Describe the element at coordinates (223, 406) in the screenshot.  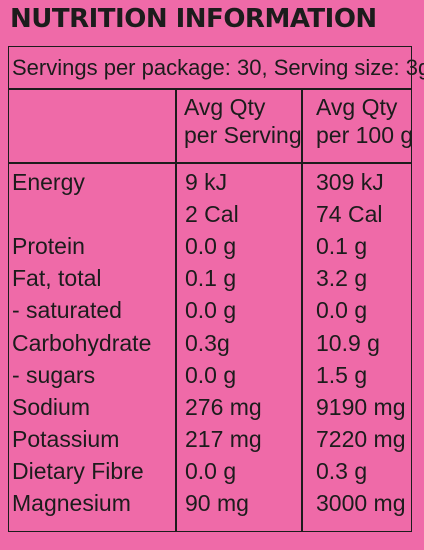
I see `row-per-serving: 276 mg` at that location.